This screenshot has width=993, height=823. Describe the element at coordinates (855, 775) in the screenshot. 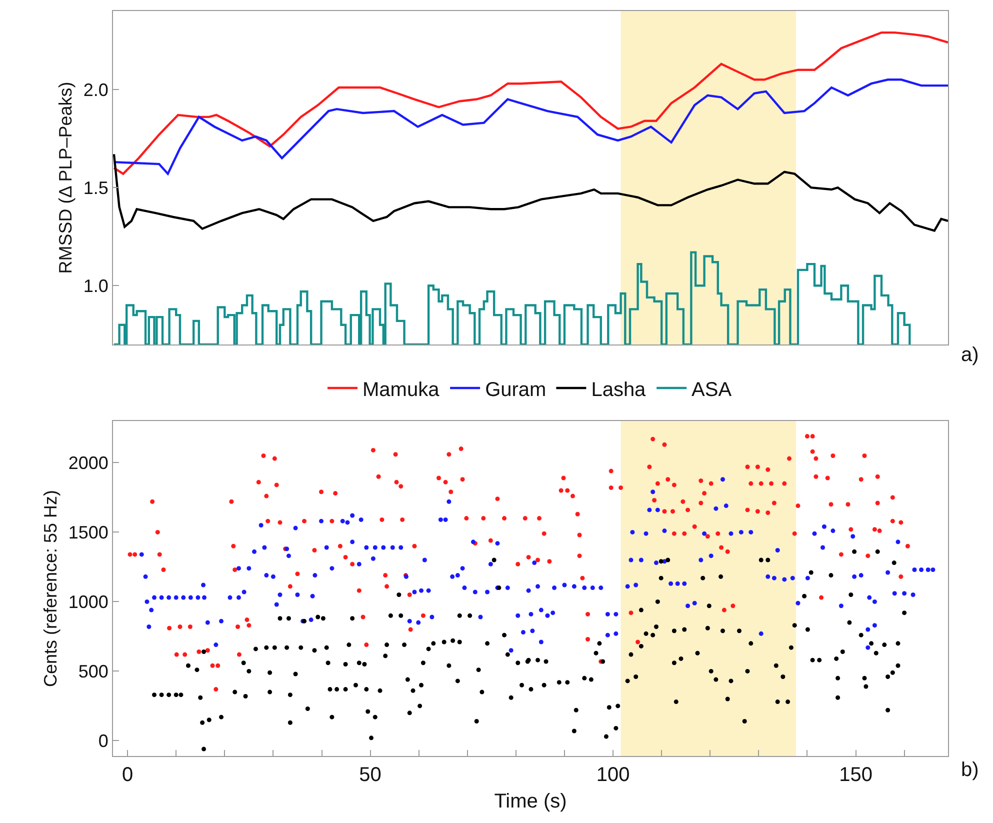

I see `x-tick-label: 150` at that location.